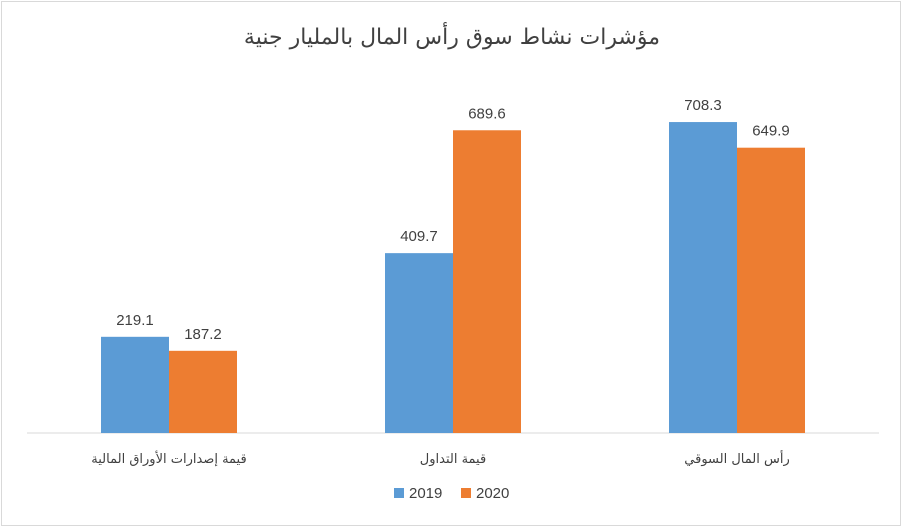  Describe the element at coordinates (451, 493) in the screenshot. I see `legend: 2019 2020` at that location.